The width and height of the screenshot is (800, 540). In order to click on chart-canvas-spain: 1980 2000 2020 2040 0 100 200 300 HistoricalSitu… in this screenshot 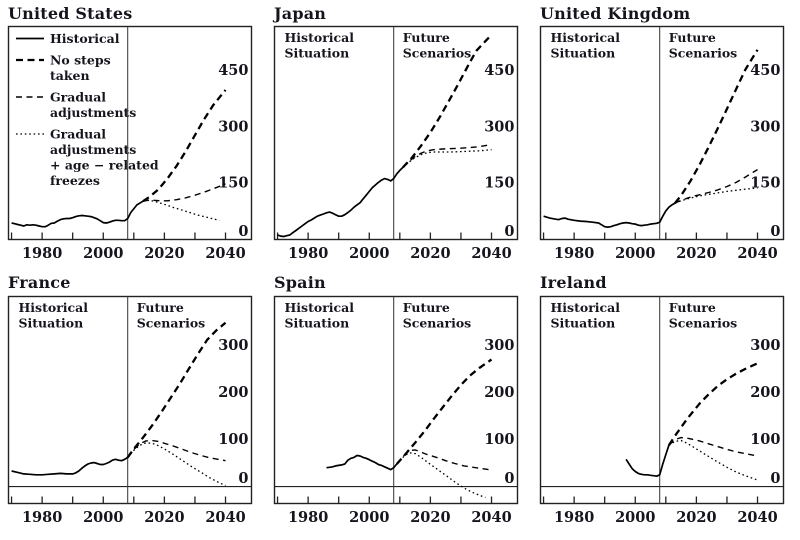, I will do `click(396, 410)`.